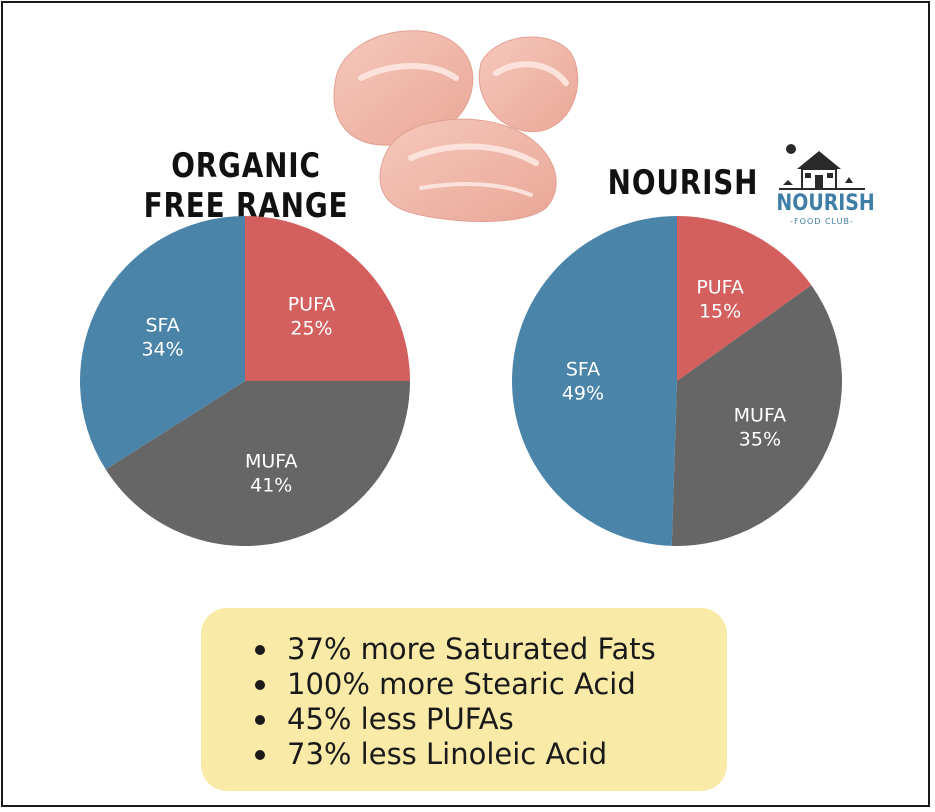 The width and height of the screenshot is (935, 812). I want to click on summary-item-text: 73% less Linoleic Acid, so click(447, 754).